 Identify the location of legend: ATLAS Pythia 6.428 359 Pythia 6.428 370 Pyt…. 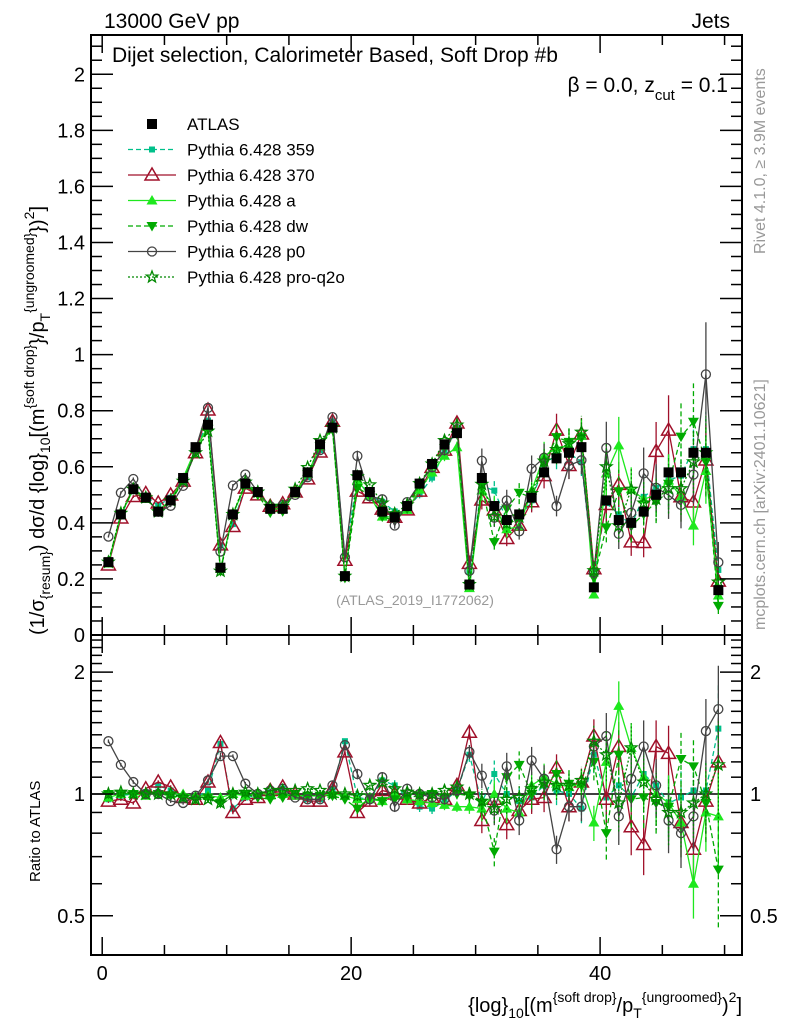
(236, 201).